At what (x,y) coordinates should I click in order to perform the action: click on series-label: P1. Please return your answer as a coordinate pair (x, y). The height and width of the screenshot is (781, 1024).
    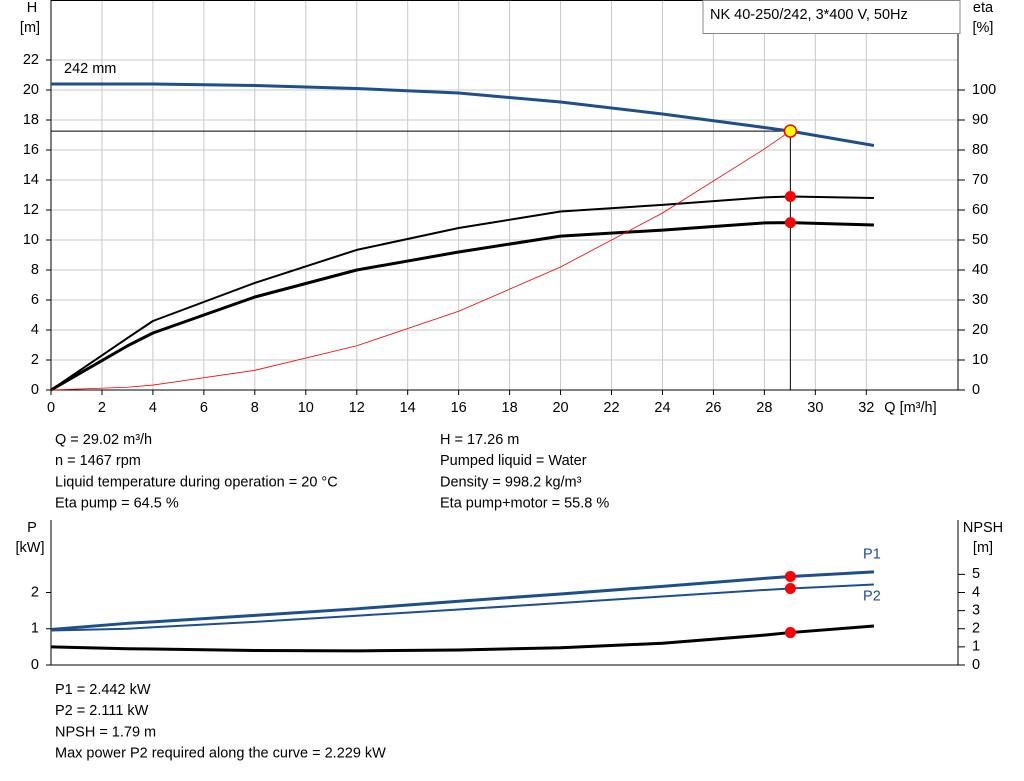
    Looking at the image, I should click on (872, 555).